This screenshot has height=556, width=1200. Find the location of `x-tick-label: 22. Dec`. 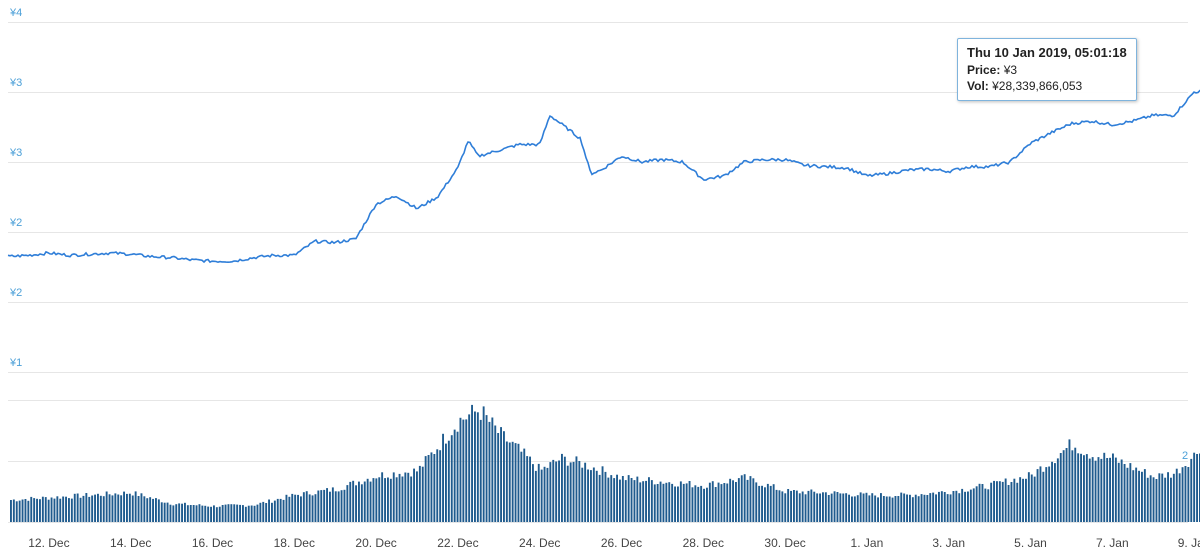

x-tick-label: 22. Dec is located at coordinates (457, 543).